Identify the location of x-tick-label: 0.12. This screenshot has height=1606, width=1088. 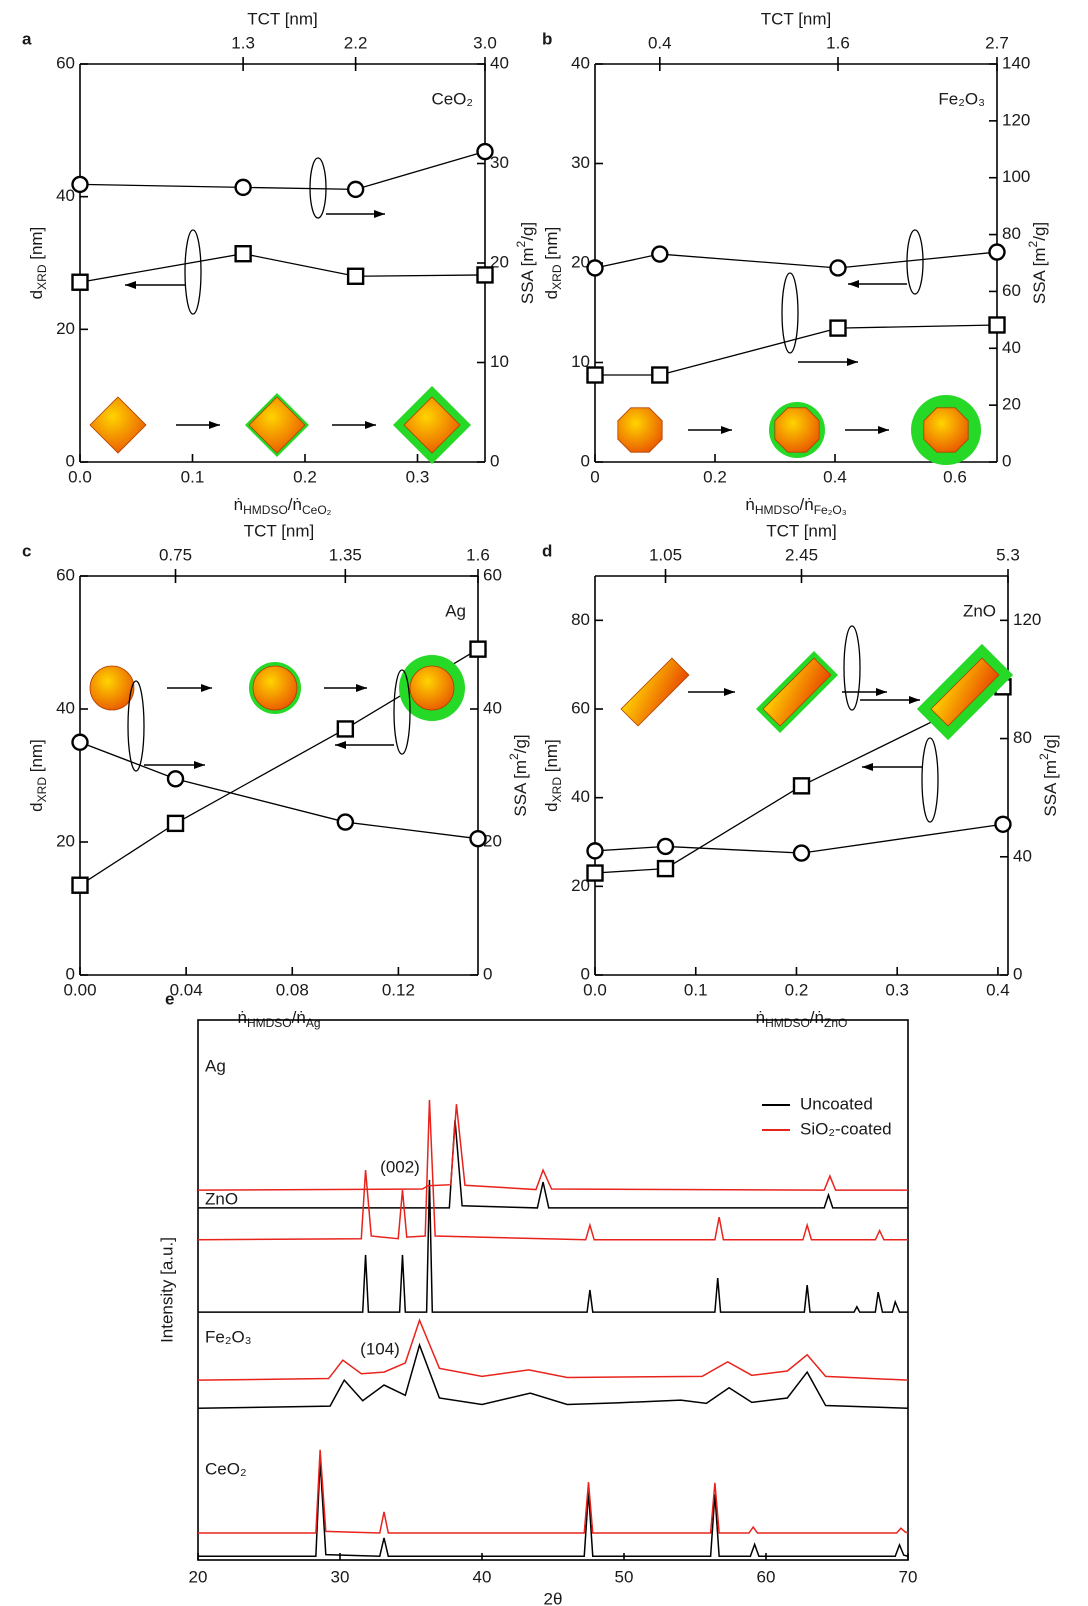
(398, 989).